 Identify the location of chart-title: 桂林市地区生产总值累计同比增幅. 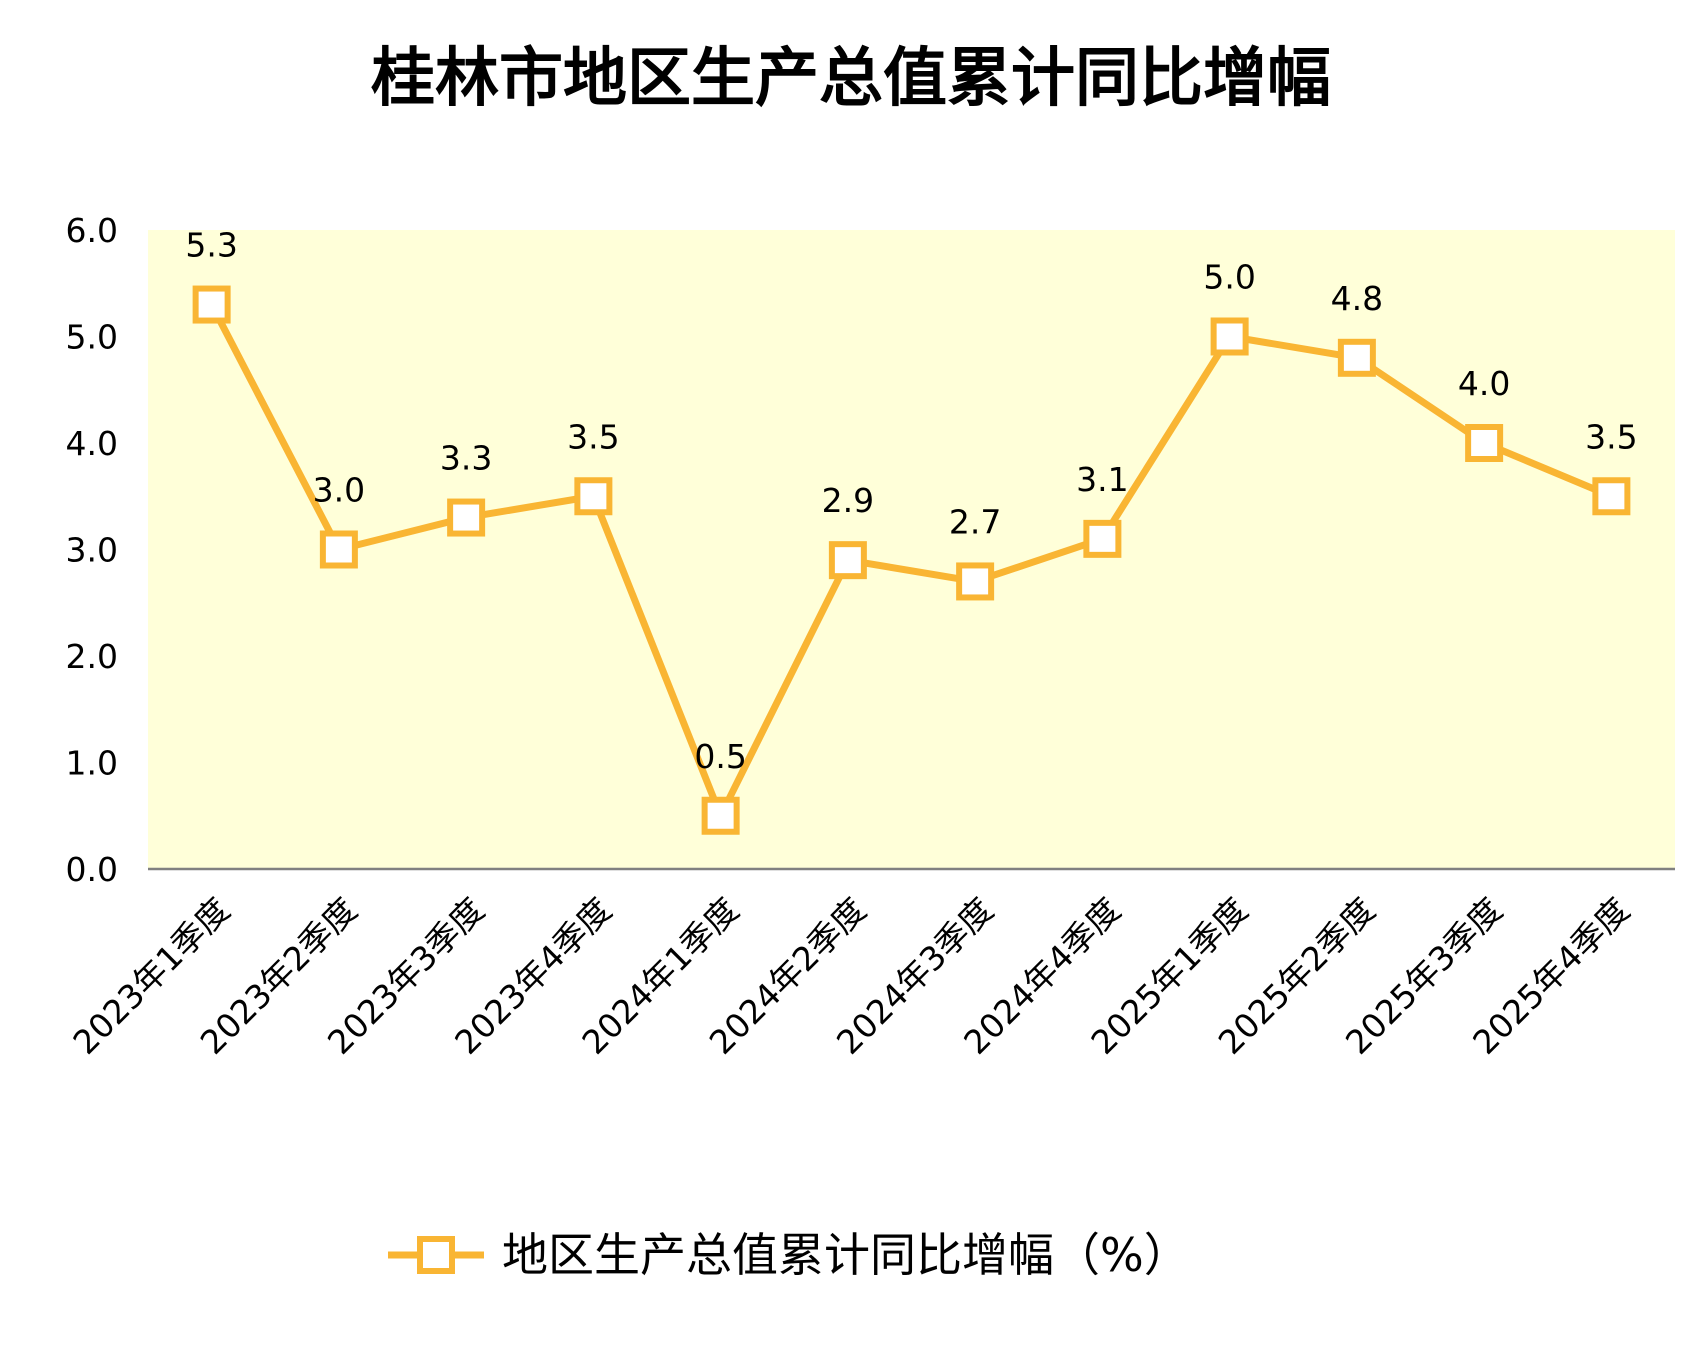
(851, 79).